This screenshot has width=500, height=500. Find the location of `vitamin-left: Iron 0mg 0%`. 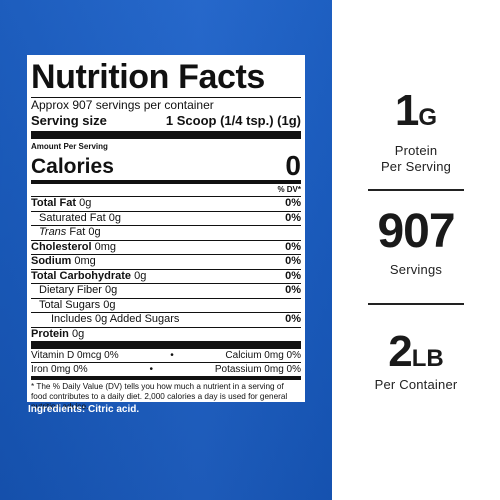

vitamin-left: Iron 0mg 0% is located at coordinates (59, 369).